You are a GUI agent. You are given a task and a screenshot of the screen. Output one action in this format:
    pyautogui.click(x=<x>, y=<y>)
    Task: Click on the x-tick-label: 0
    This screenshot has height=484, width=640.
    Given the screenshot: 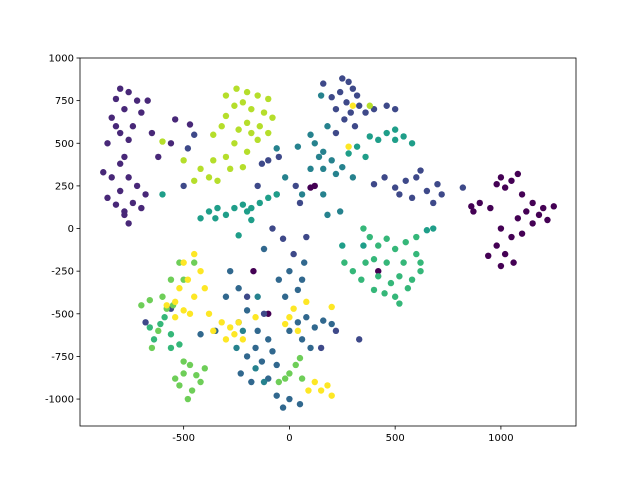 What is the action you would take?
    pyautogui.click(x=289, y=438)
    